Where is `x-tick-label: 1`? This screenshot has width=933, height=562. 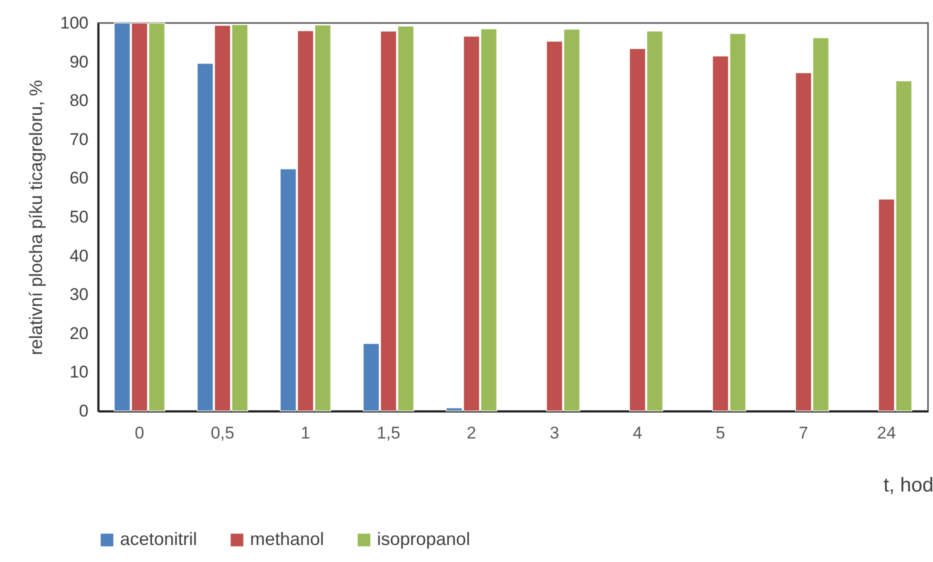
x-tick-label: 1 is located at coordinates (305, 433).